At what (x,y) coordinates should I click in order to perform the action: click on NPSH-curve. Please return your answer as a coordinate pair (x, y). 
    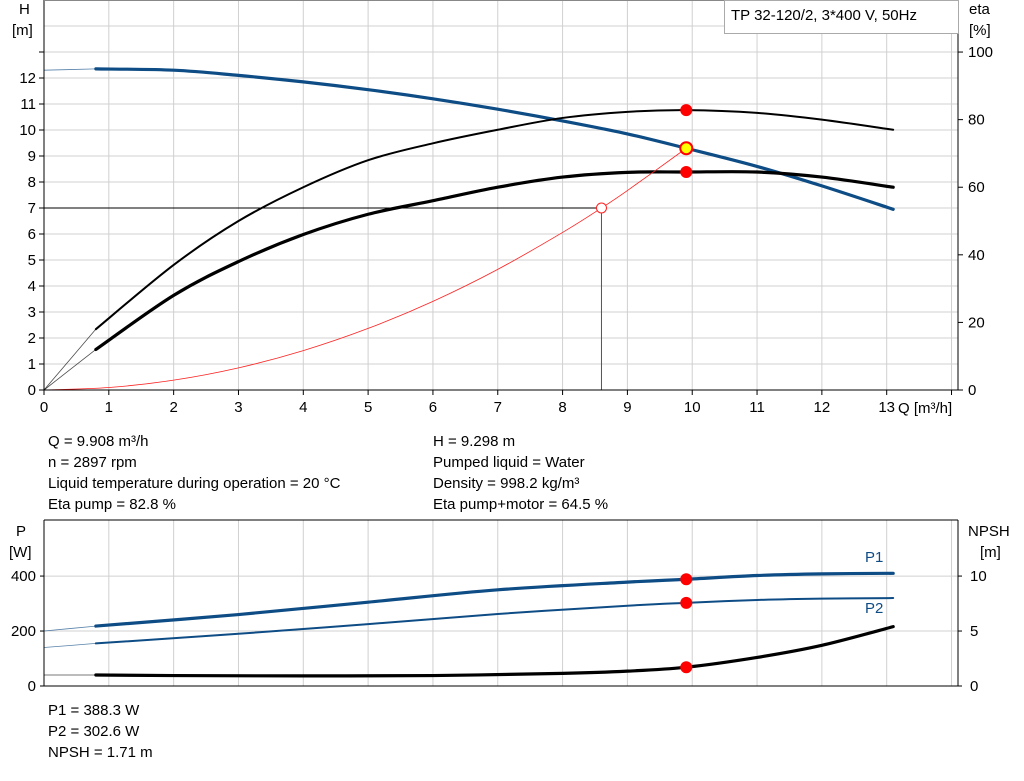
    Looking at the image, I should click on (494, 651).